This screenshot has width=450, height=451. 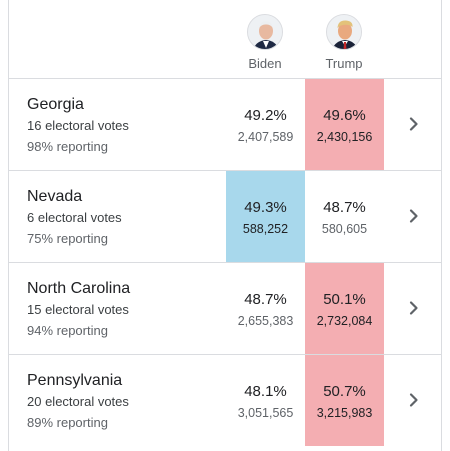 I want to click on reporting-status: 98% reporting, so click(x=67, y=146).